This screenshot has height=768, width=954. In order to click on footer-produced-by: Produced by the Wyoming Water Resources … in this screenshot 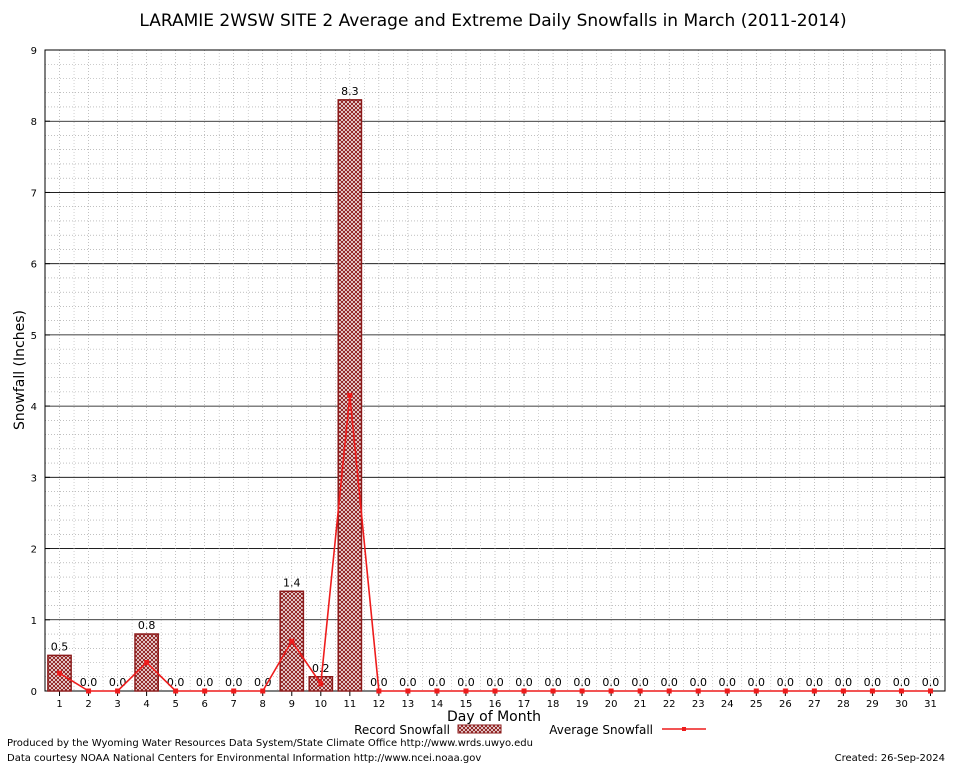, I will do `click(270, 743)`.